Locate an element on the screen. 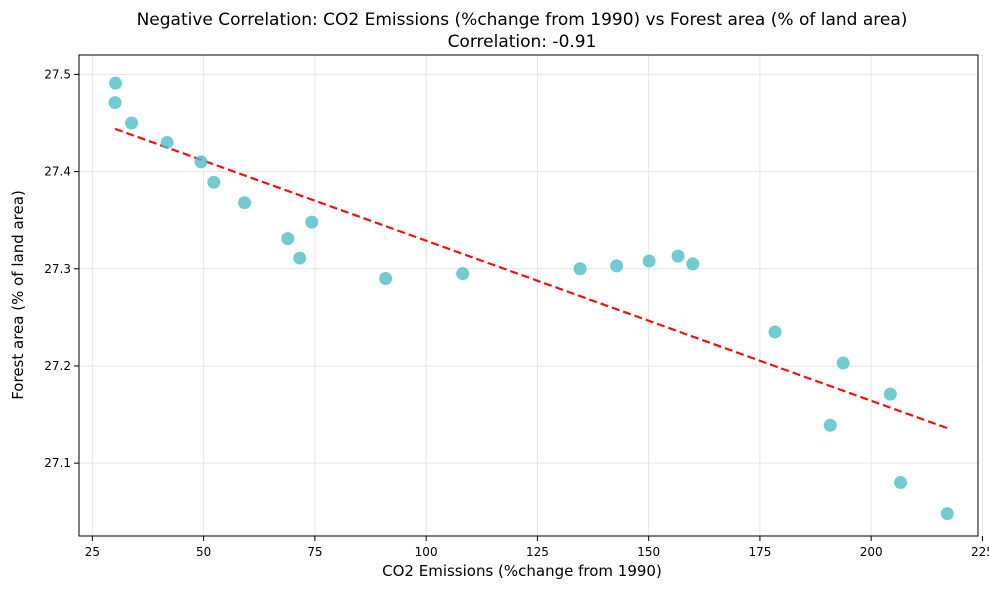 This screenshot has width=989, height=590. x-tick-label: 25 is located at coordinates (92, 552).